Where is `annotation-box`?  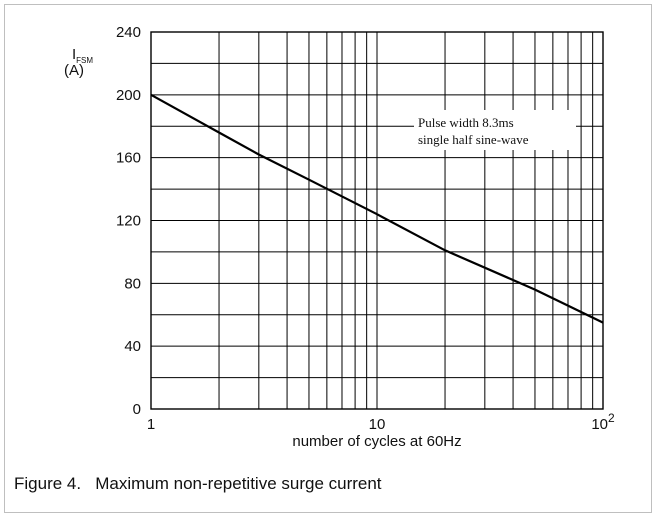
annotation-box is located at coordinates (495, 130).